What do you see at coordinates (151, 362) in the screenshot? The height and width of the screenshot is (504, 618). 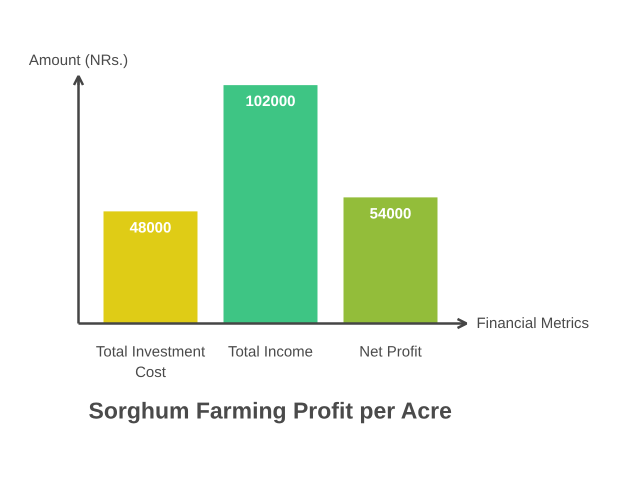 I see `x-tick-label: Total Investment Cost` at bounding box center [151, 362].